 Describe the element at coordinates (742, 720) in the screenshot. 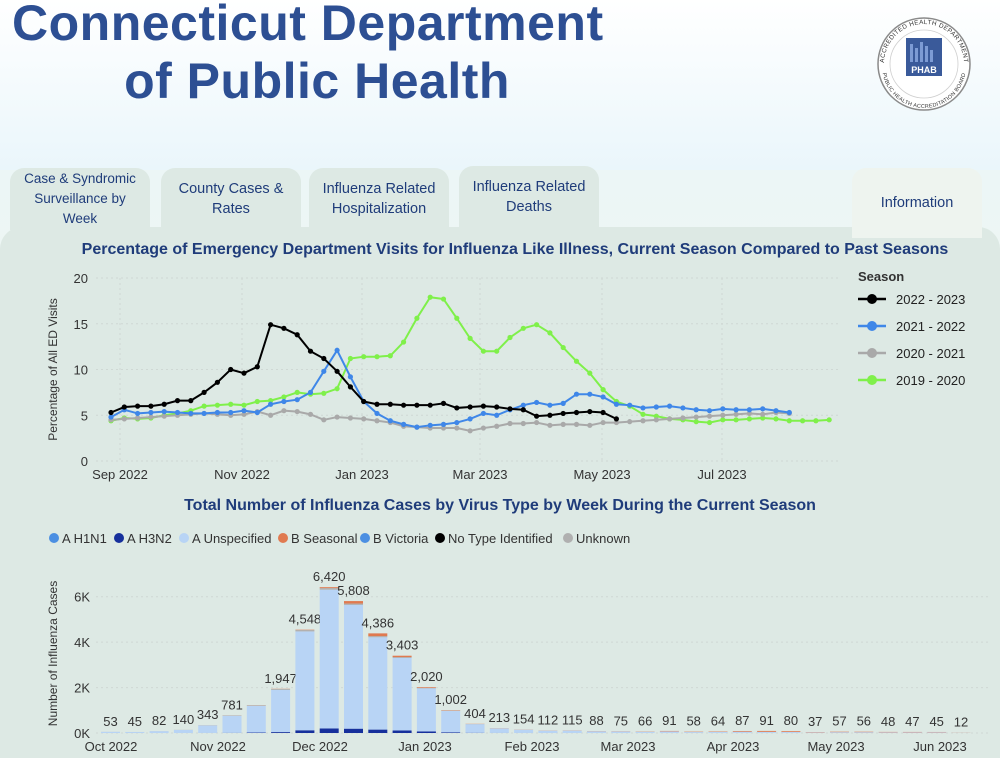

I see `total-label: 87` at that location.